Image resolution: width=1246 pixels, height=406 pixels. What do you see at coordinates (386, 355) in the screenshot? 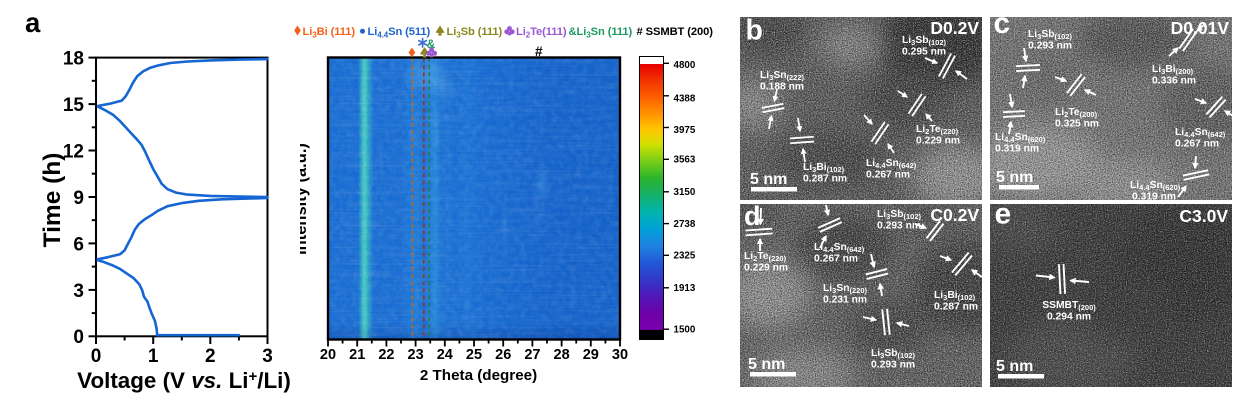
I see `svg-text: 22` at bounding box center [386, 355].